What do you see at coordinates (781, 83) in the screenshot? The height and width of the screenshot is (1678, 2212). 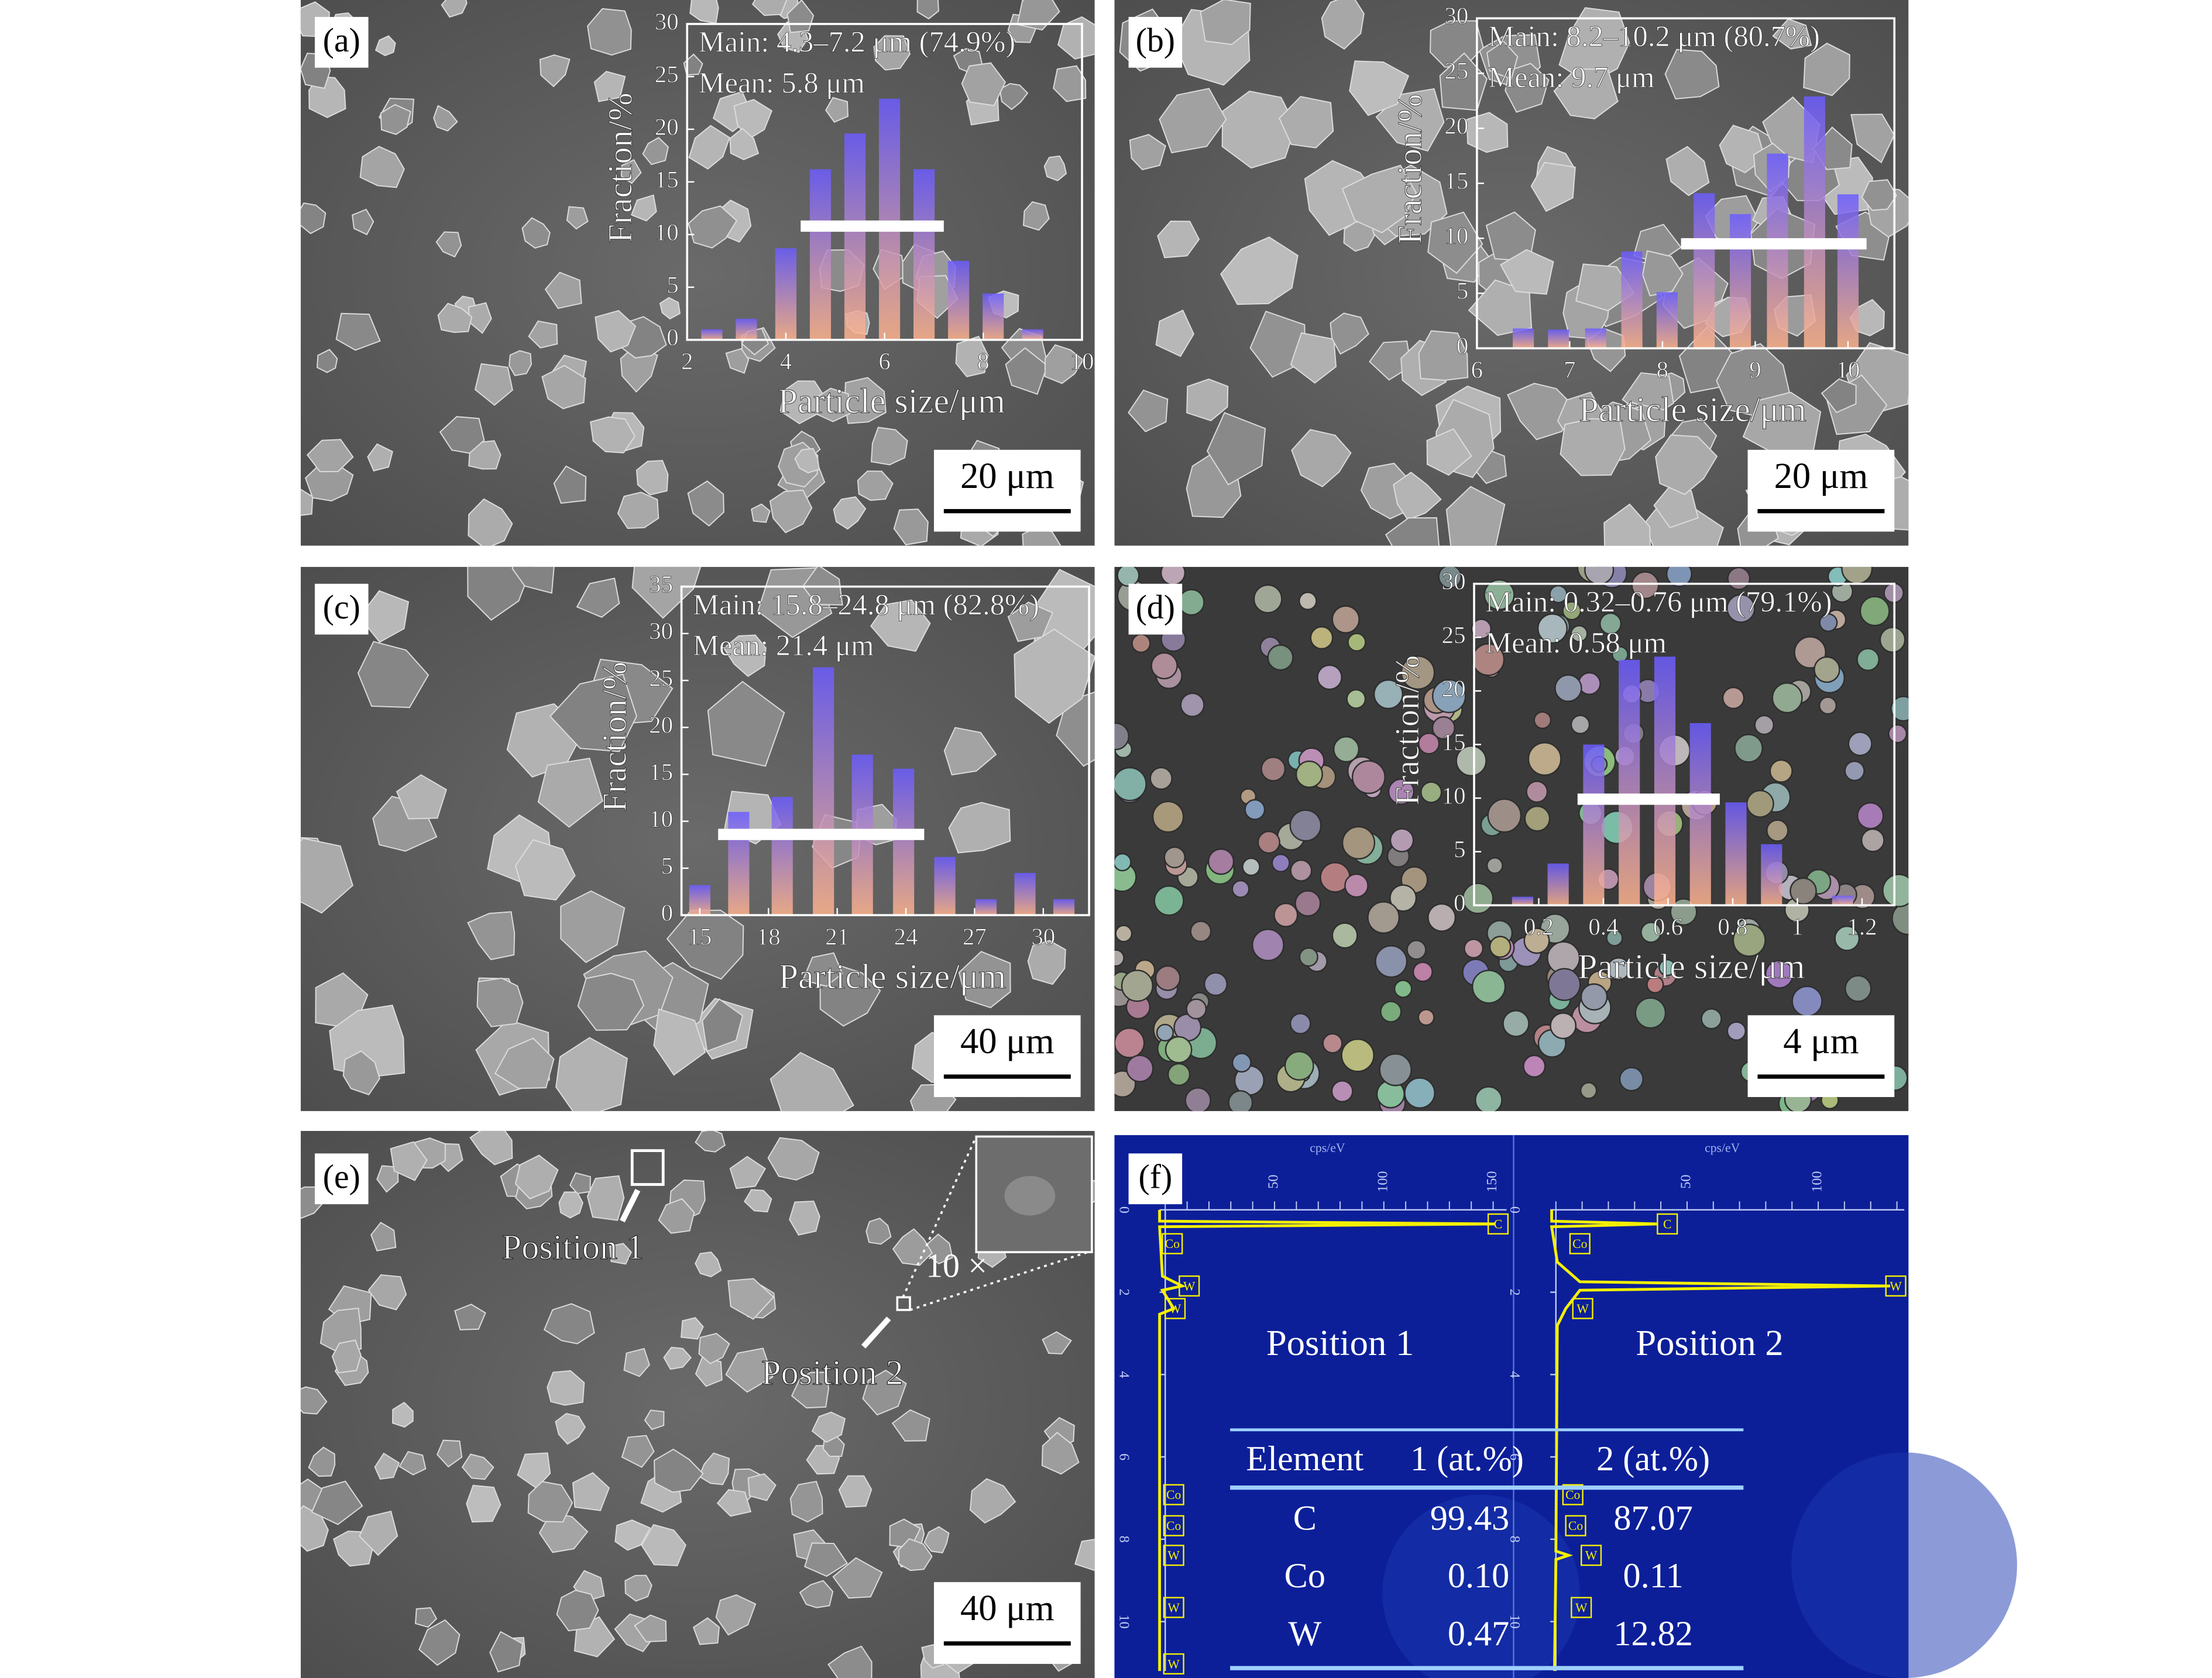 I see `mean-text: Mean: 5.8 μm` at bounding box center [781, 83].